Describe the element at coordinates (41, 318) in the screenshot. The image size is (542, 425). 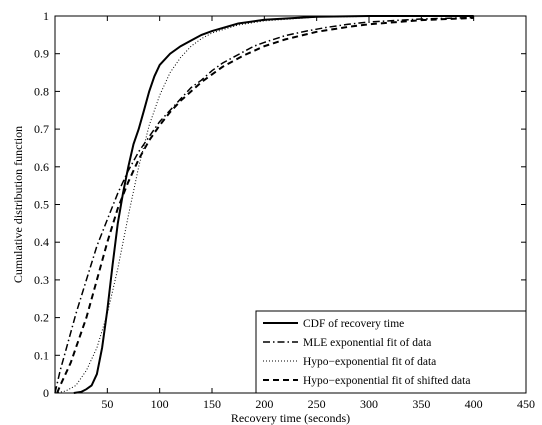
I see `y-tick-label: 0.2` at that location.